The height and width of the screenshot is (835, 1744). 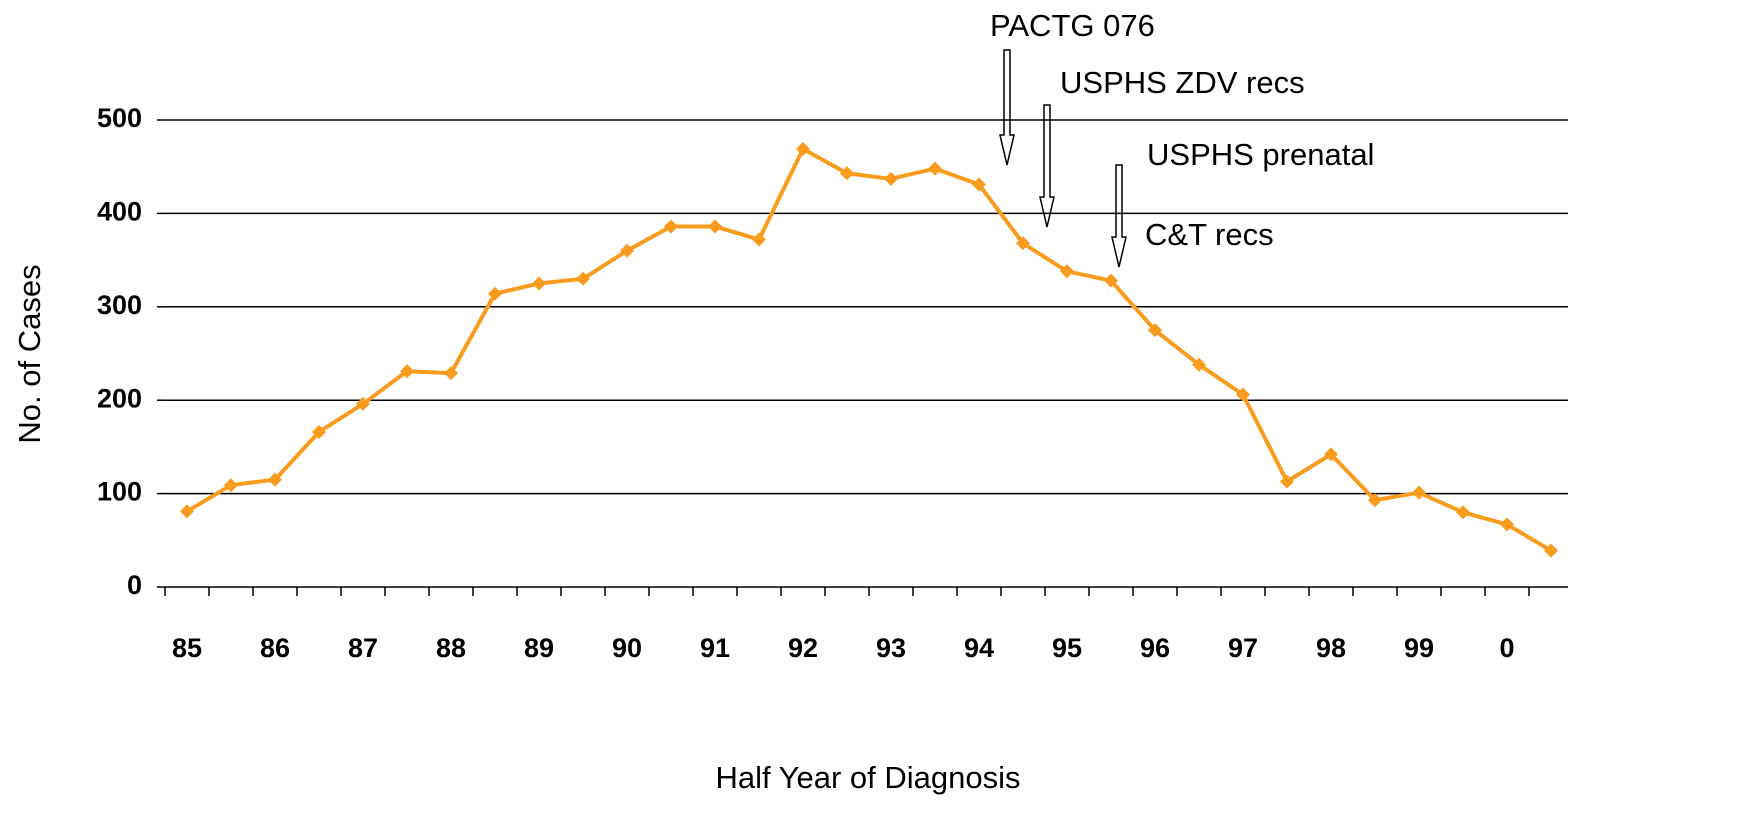 What do you see at coordinates (119, 305) in the screenshot?
I see `y-tick-label: 300` at bounding box center [119, 305].